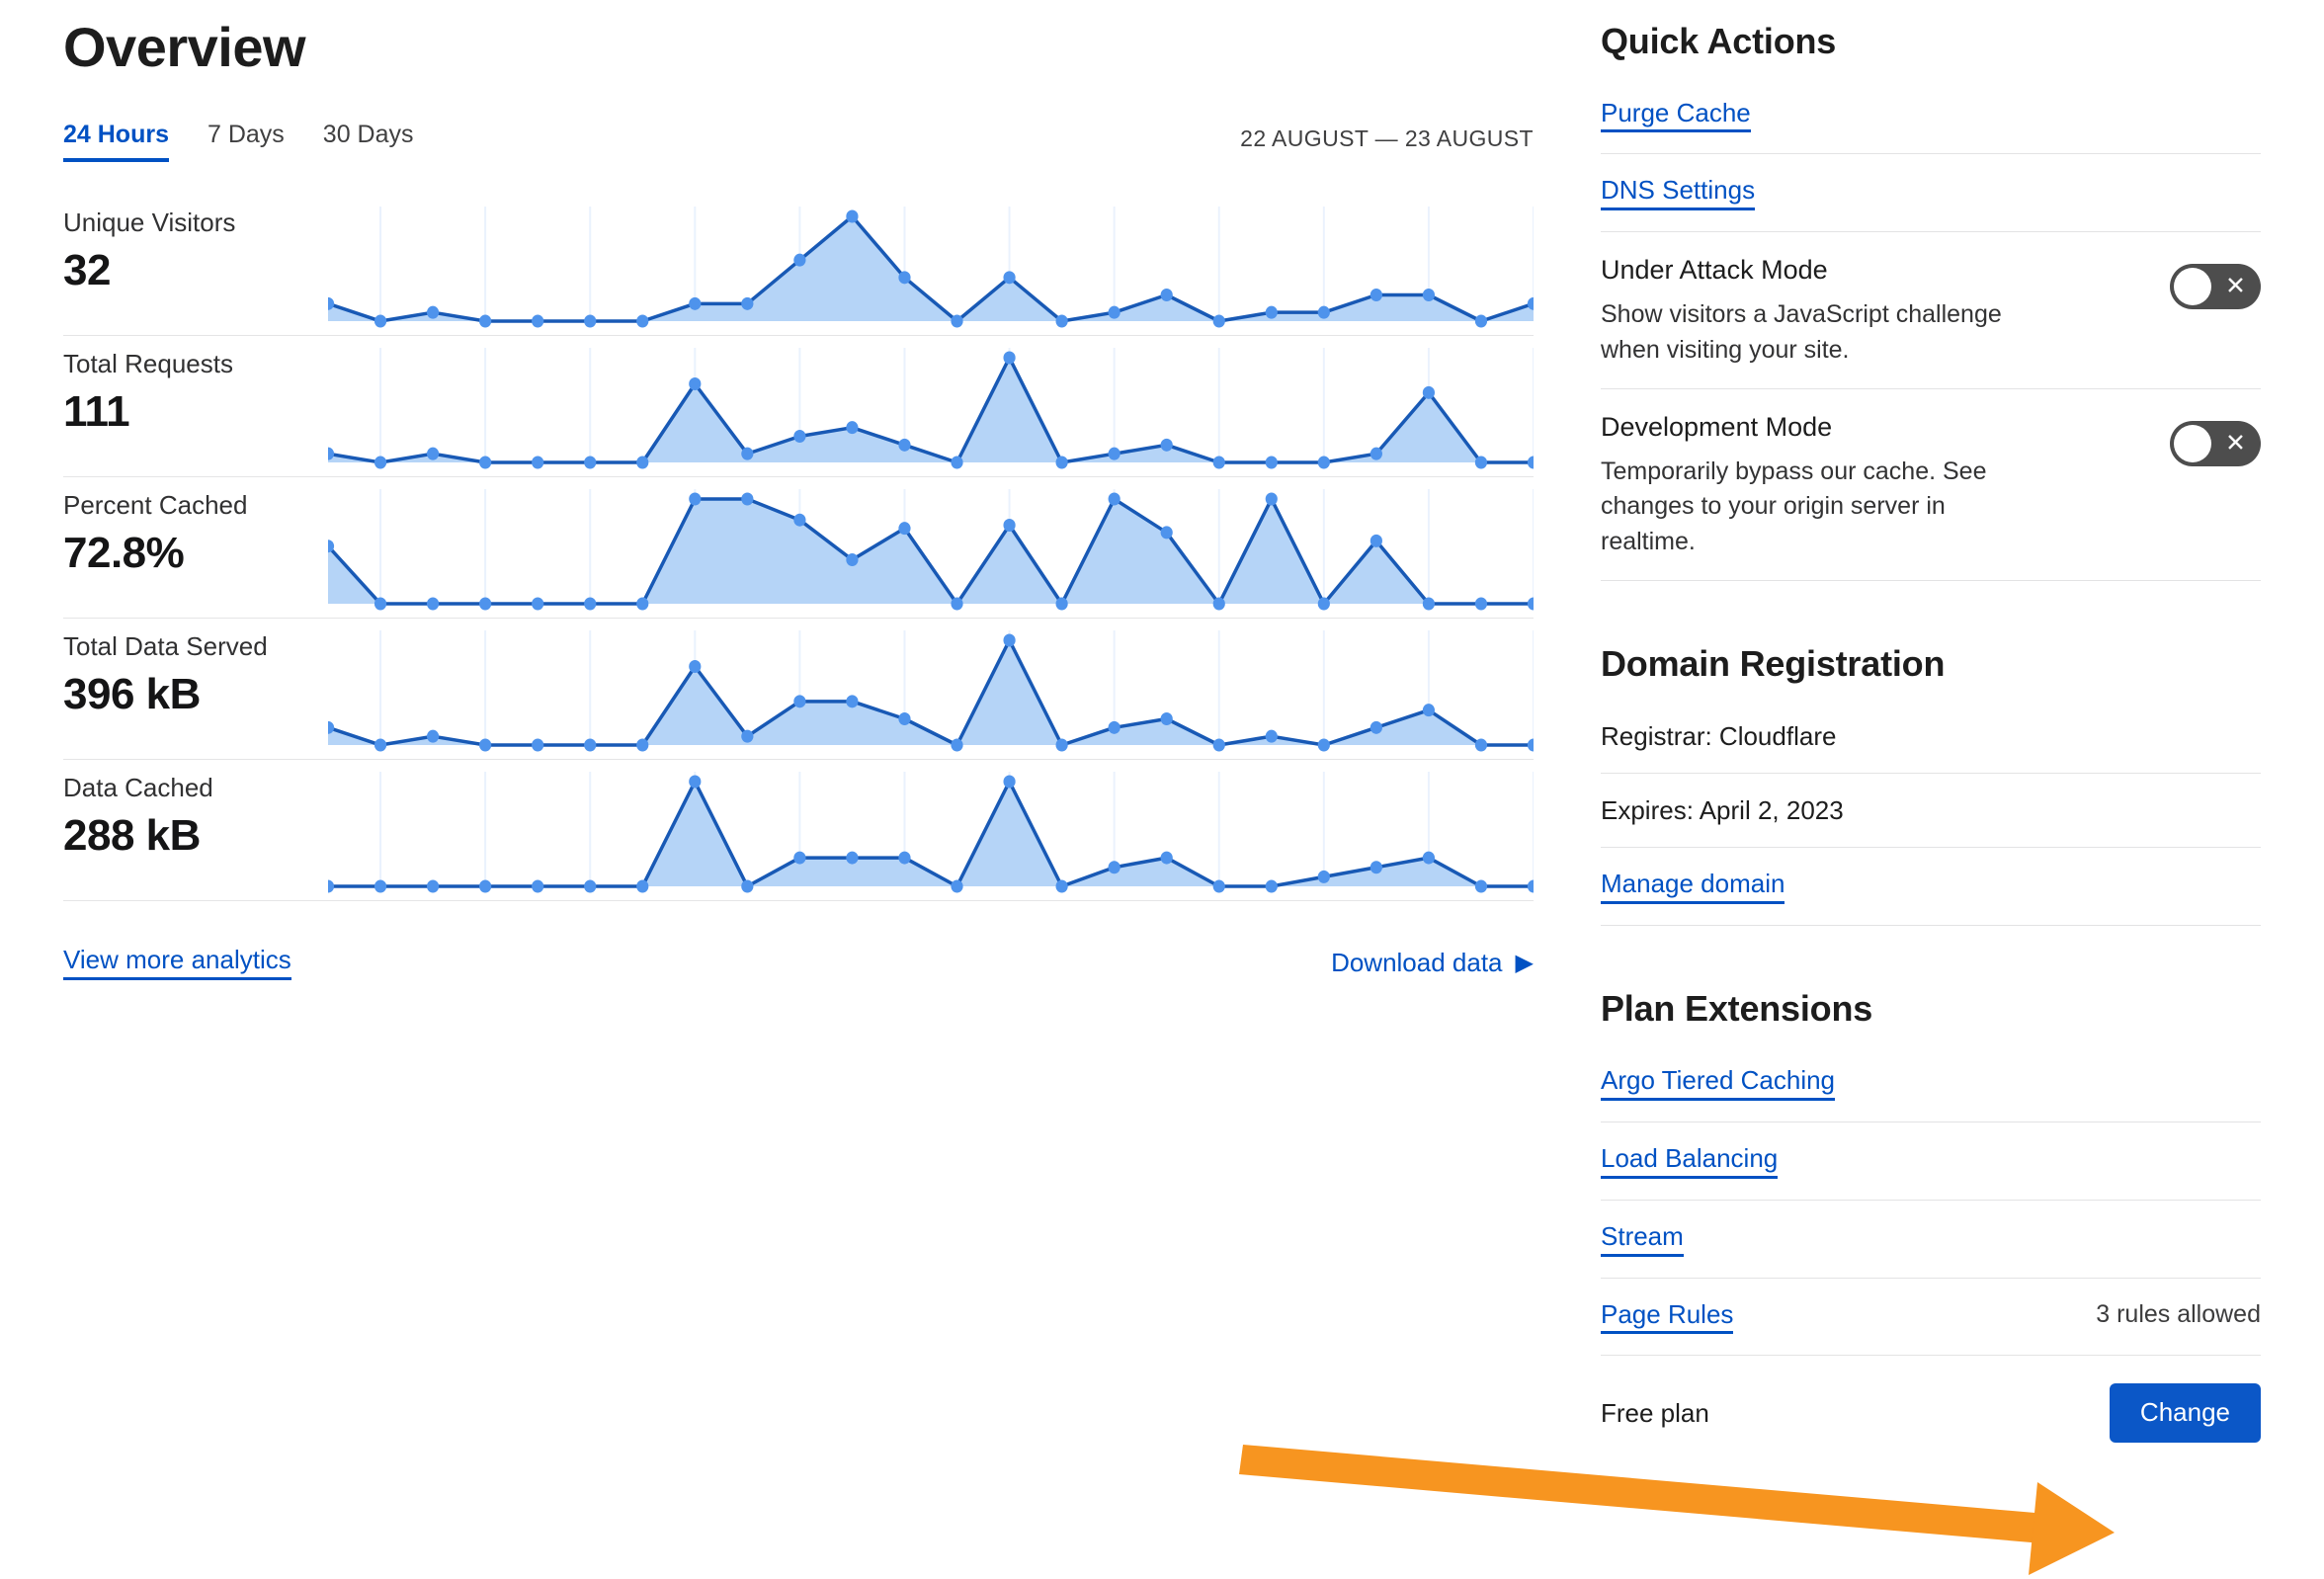  Describe the element at coordinates (1642, 1239) in the screenshot. I see `stream-link: Stream` at that location.